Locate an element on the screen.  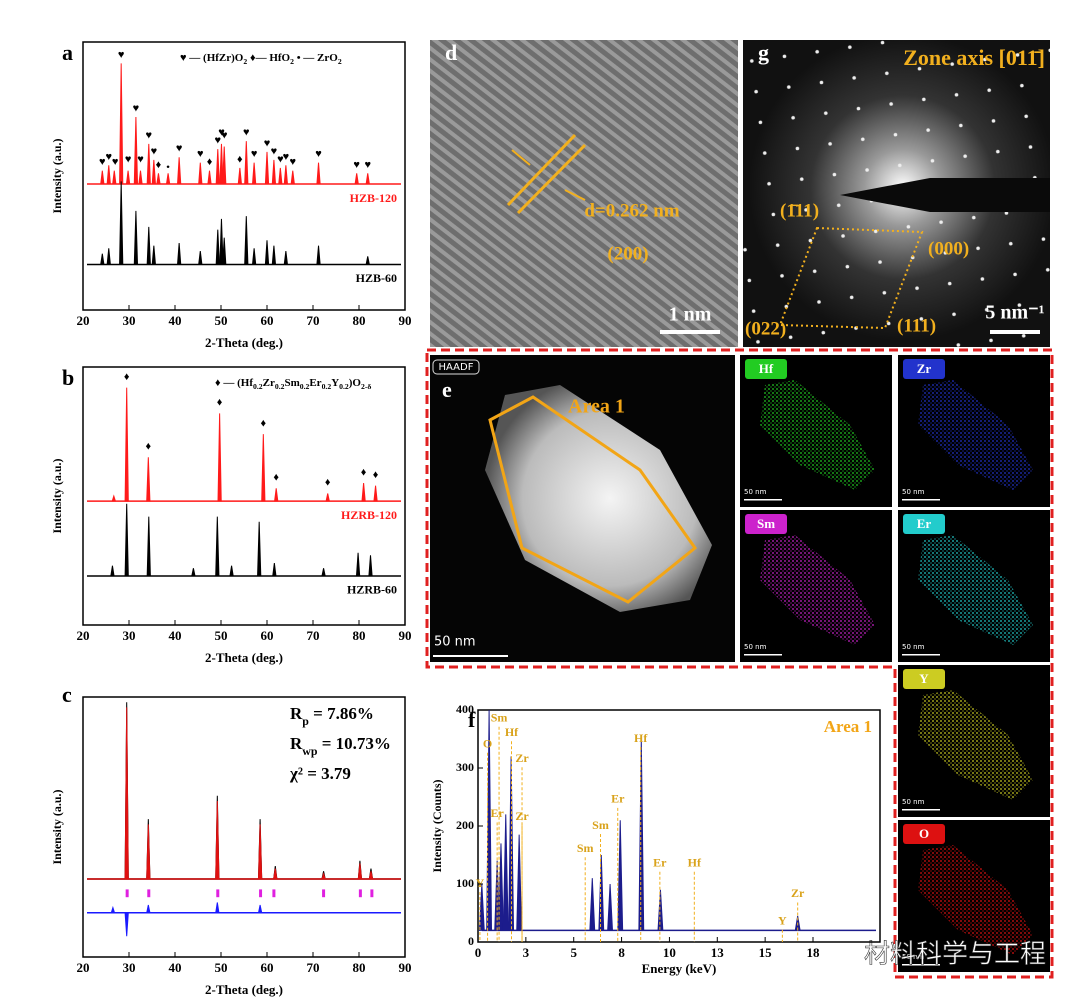
hrtem-image is located at coordinates (584, 193).